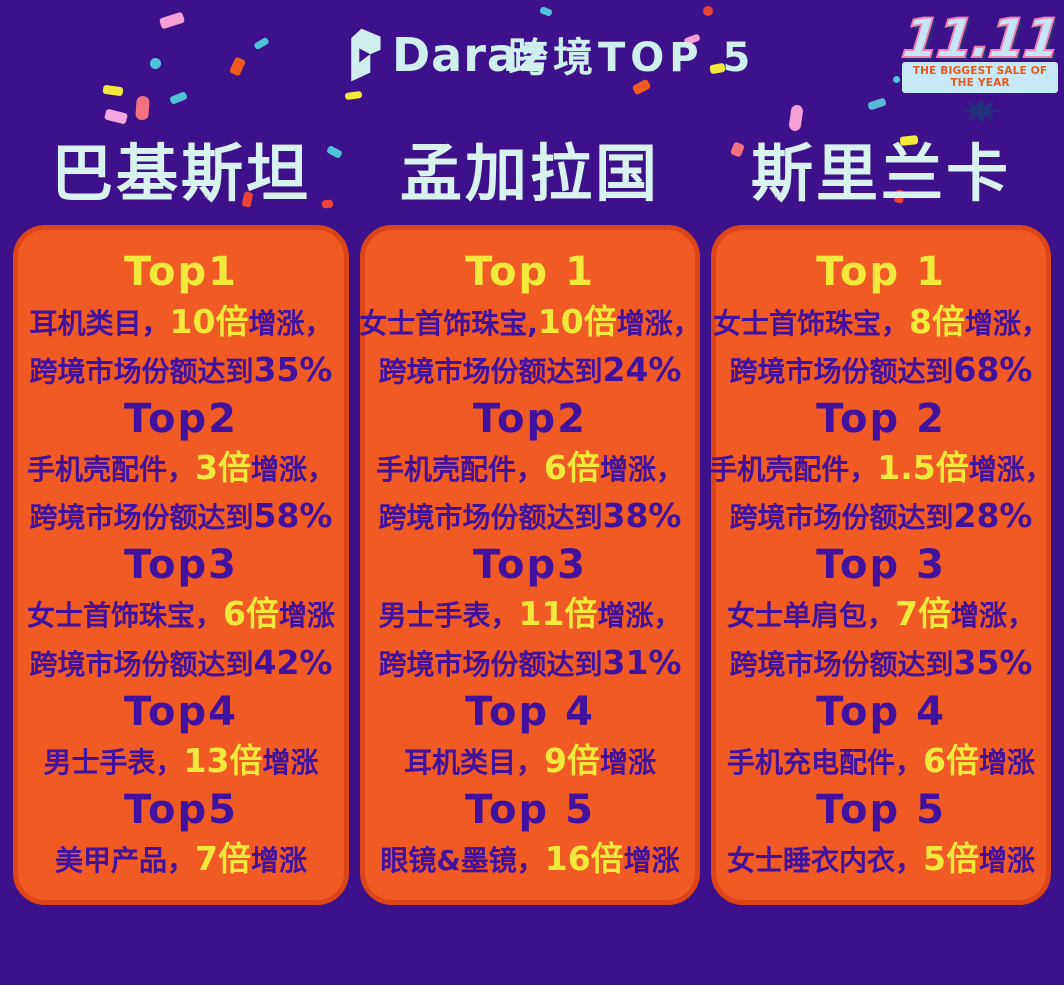 The height and width of the screenshot is (985, 1064). I want to click on category-line: 美甲产品，7倍增涨, so click(181, 859).